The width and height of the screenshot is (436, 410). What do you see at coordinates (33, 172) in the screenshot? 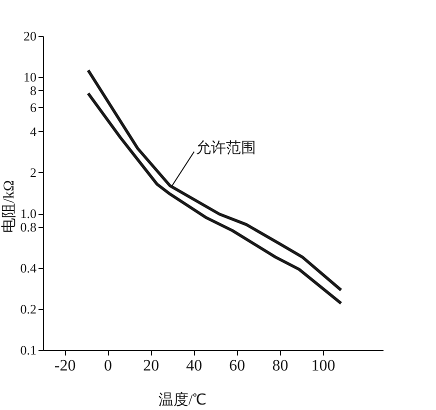
I see `y-tick-label: 2` at bounding box center [33, 172].